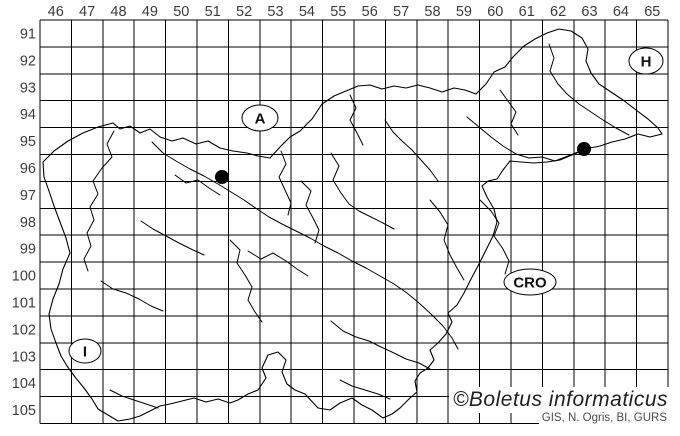 Image resolution: width=680 pixels, height=436 pixels. I want to click on axis-label-column: 65, so click(652, 12).